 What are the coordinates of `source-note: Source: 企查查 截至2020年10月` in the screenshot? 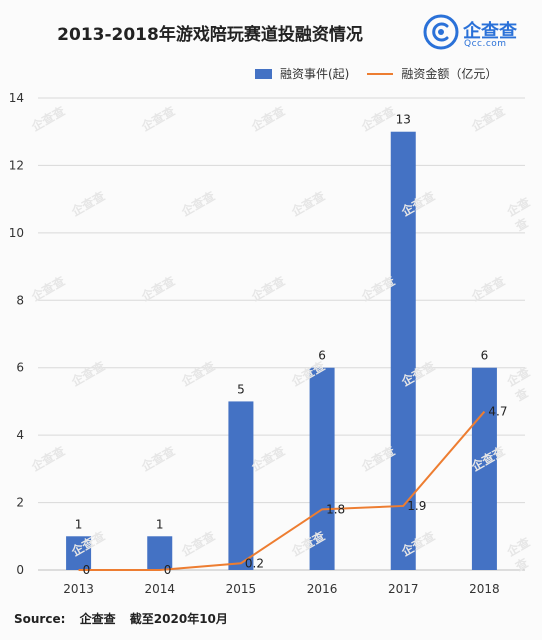 It's located at (126, 618).